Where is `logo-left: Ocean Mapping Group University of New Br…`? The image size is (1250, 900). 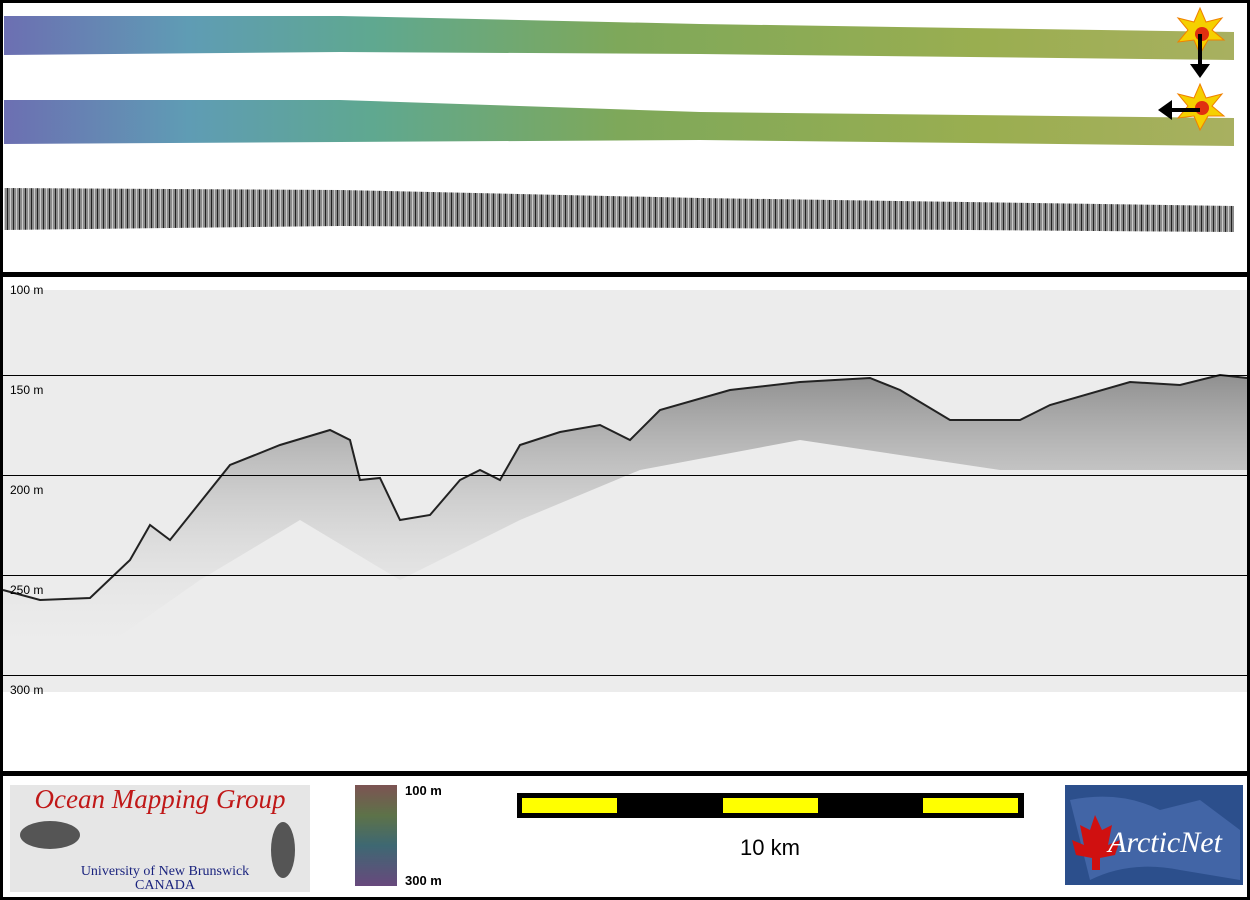
logo-left: Ocean Mapping Group University of New Br… is located at coordinates (160, 838).